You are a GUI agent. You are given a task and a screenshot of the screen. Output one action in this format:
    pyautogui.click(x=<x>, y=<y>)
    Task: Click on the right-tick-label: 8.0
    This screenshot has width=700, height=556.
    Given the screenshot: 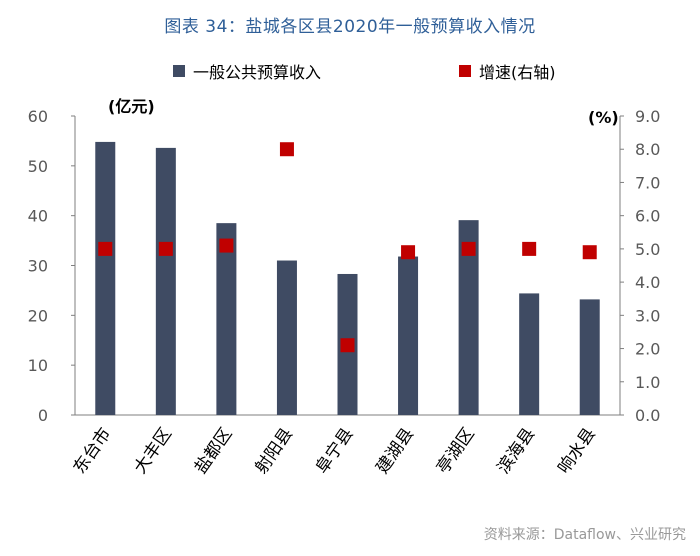 What is the action you would take?
    pyautogui.click(x=647, y=149)
    